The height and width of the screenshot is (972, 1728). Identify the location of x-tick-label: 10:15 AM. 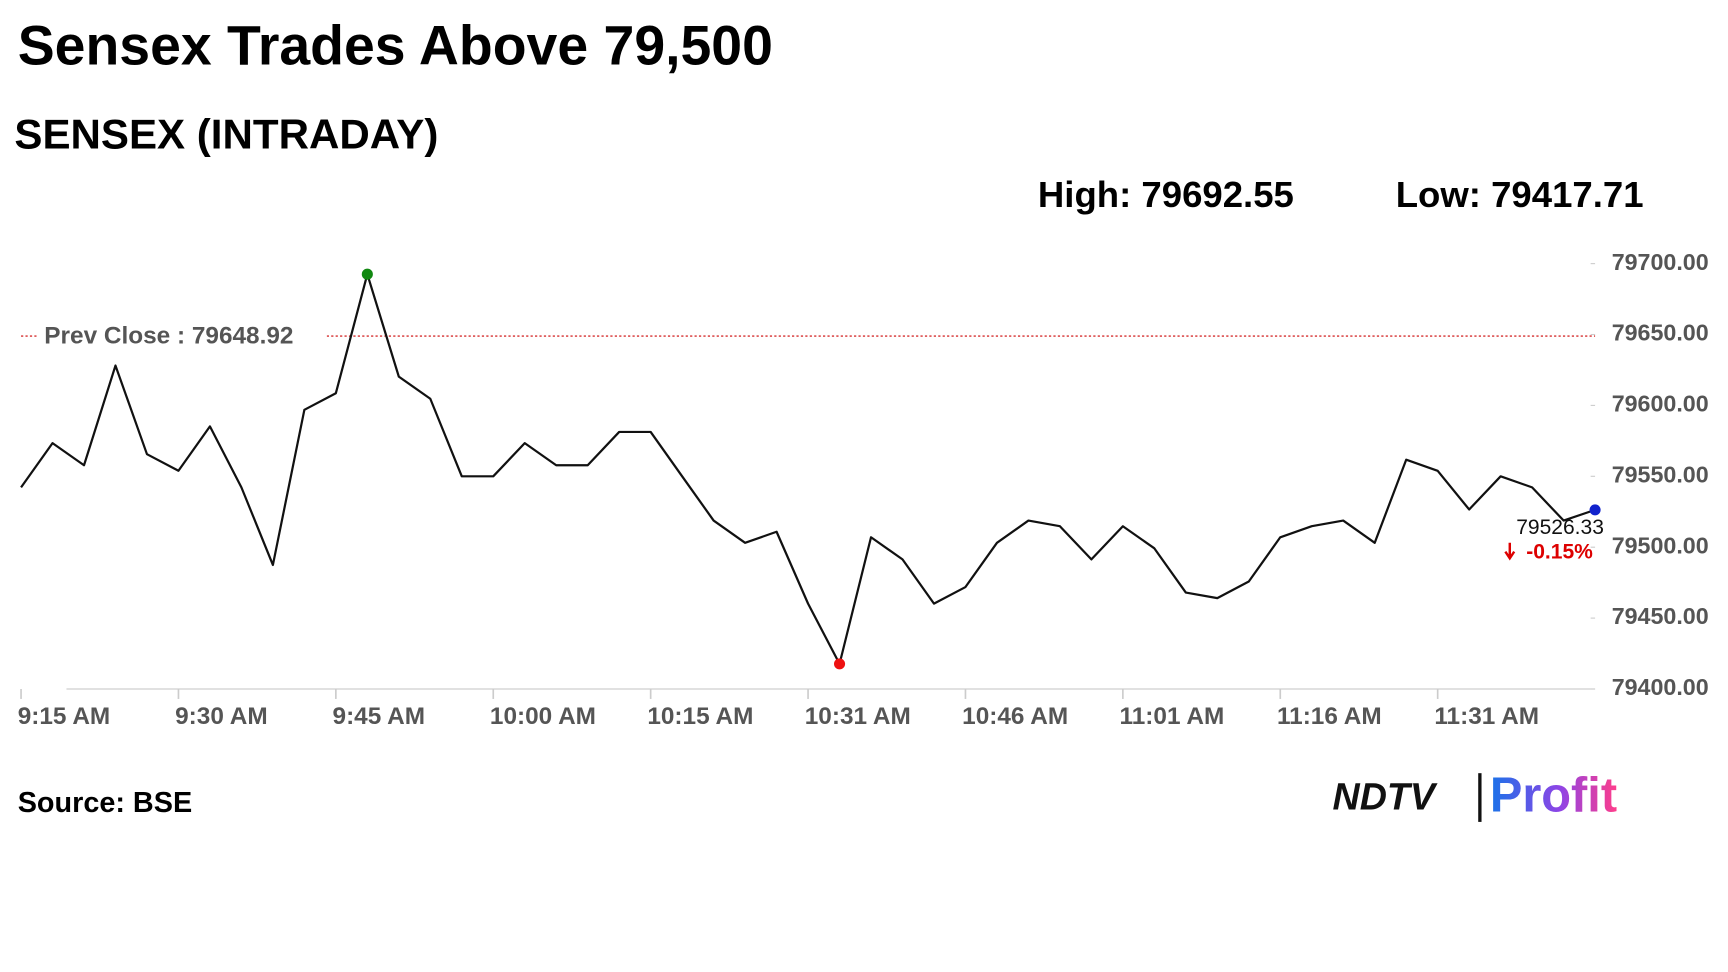
(700, 716).